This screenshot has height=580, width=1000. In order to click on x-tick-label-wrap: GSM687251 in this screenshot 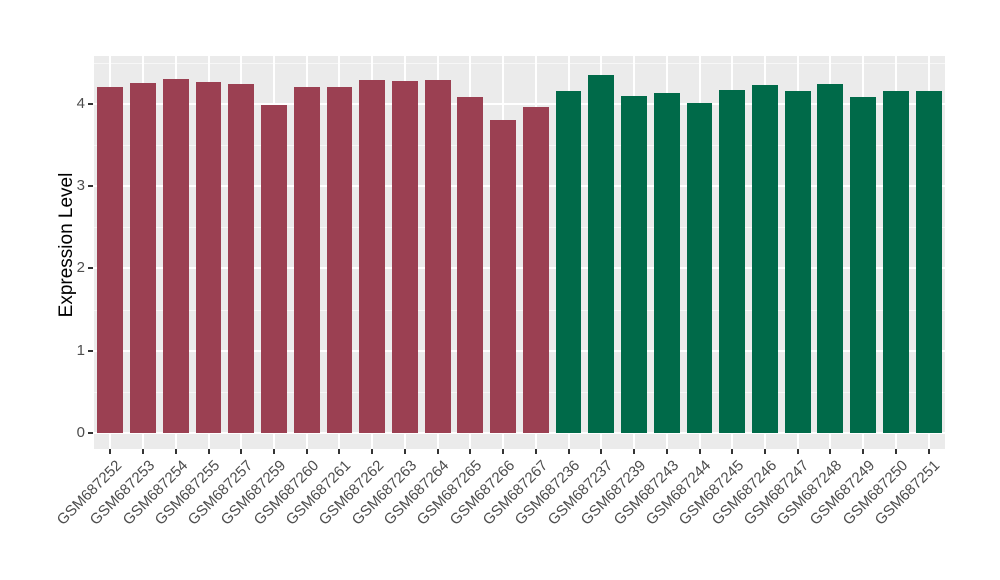, I will do `click(838, 493)`.